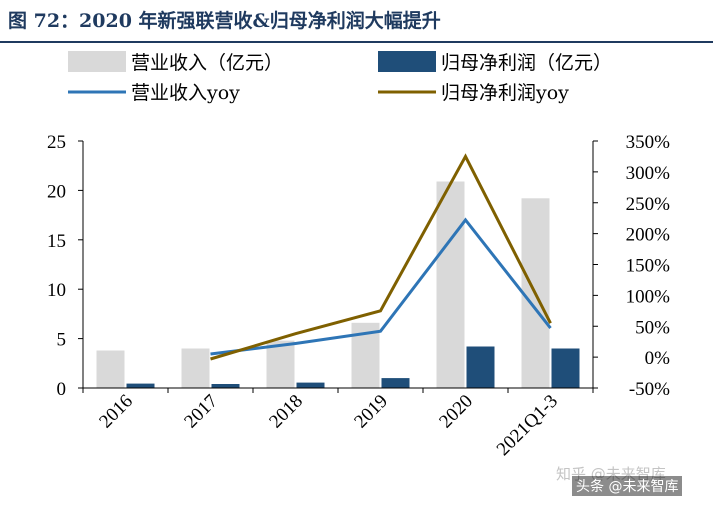  What do you see at coordinates (286, 412) in the screenshot?
I see `x-tick-label-2: 2018` at bounding box center [286, 412].